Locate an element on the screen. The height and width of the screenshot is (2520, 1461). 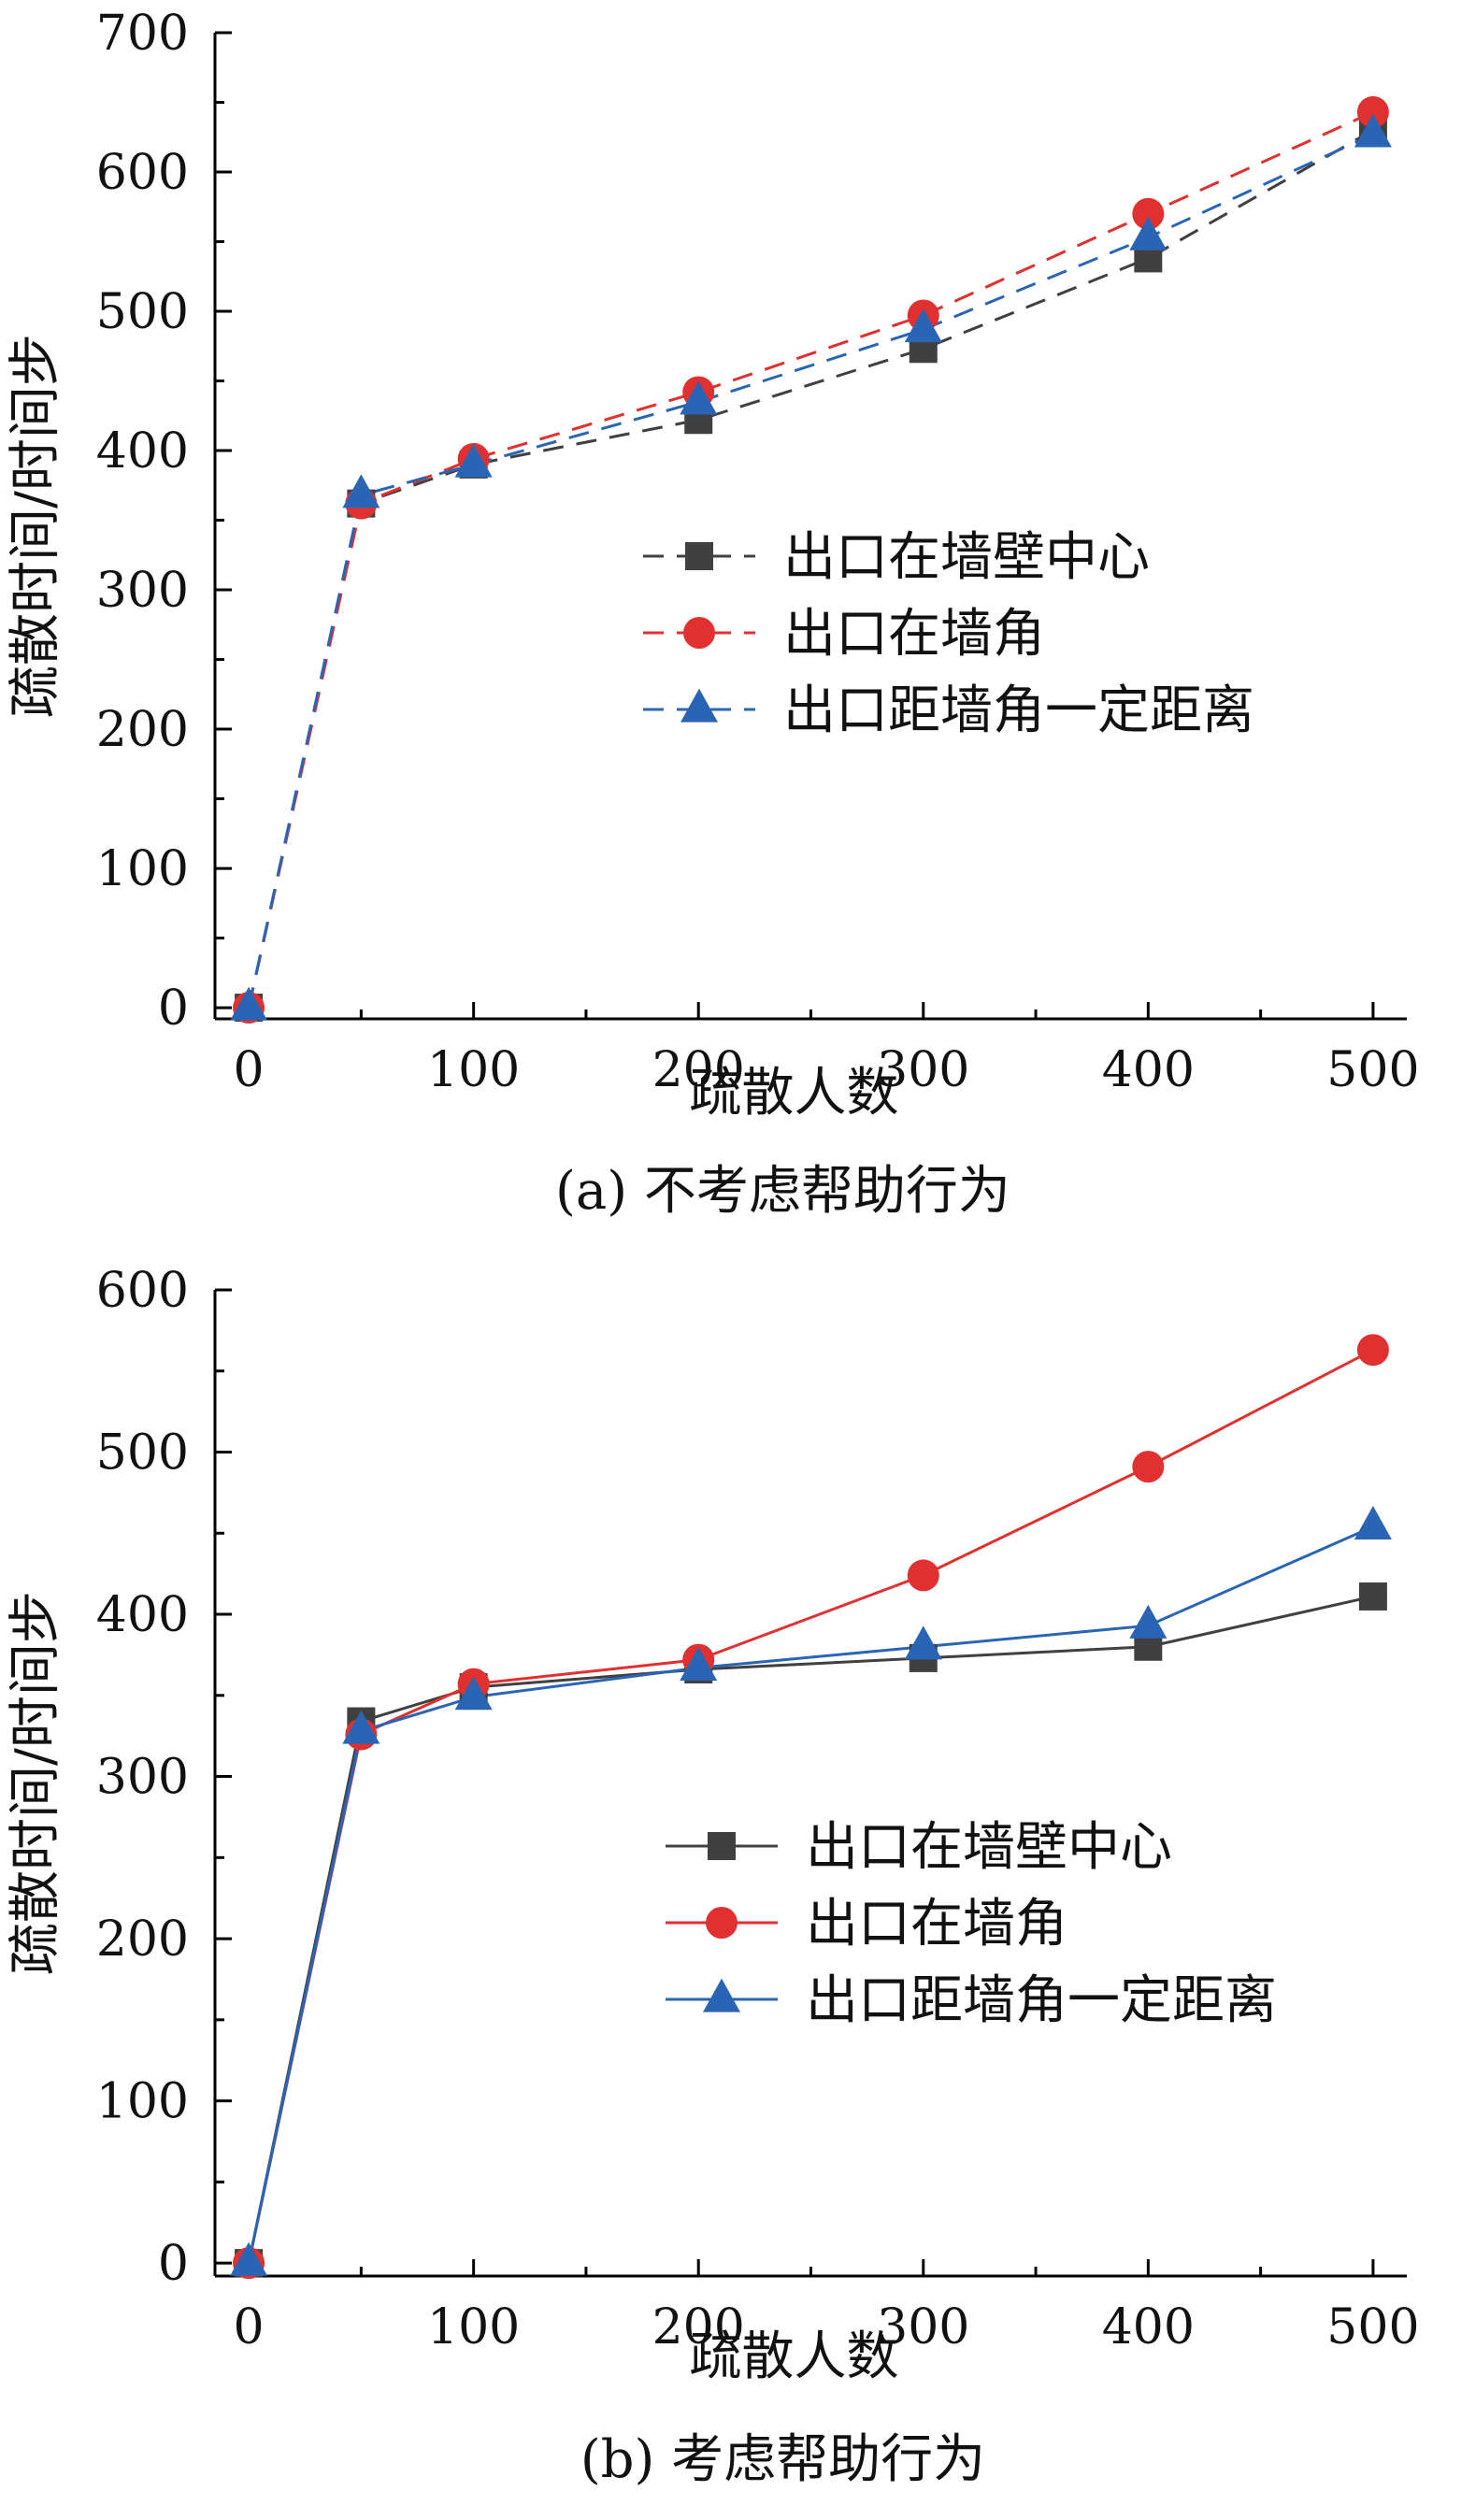
chart-caption: (b) 考虑帮助行为 is located at coordinates (782, 2459).